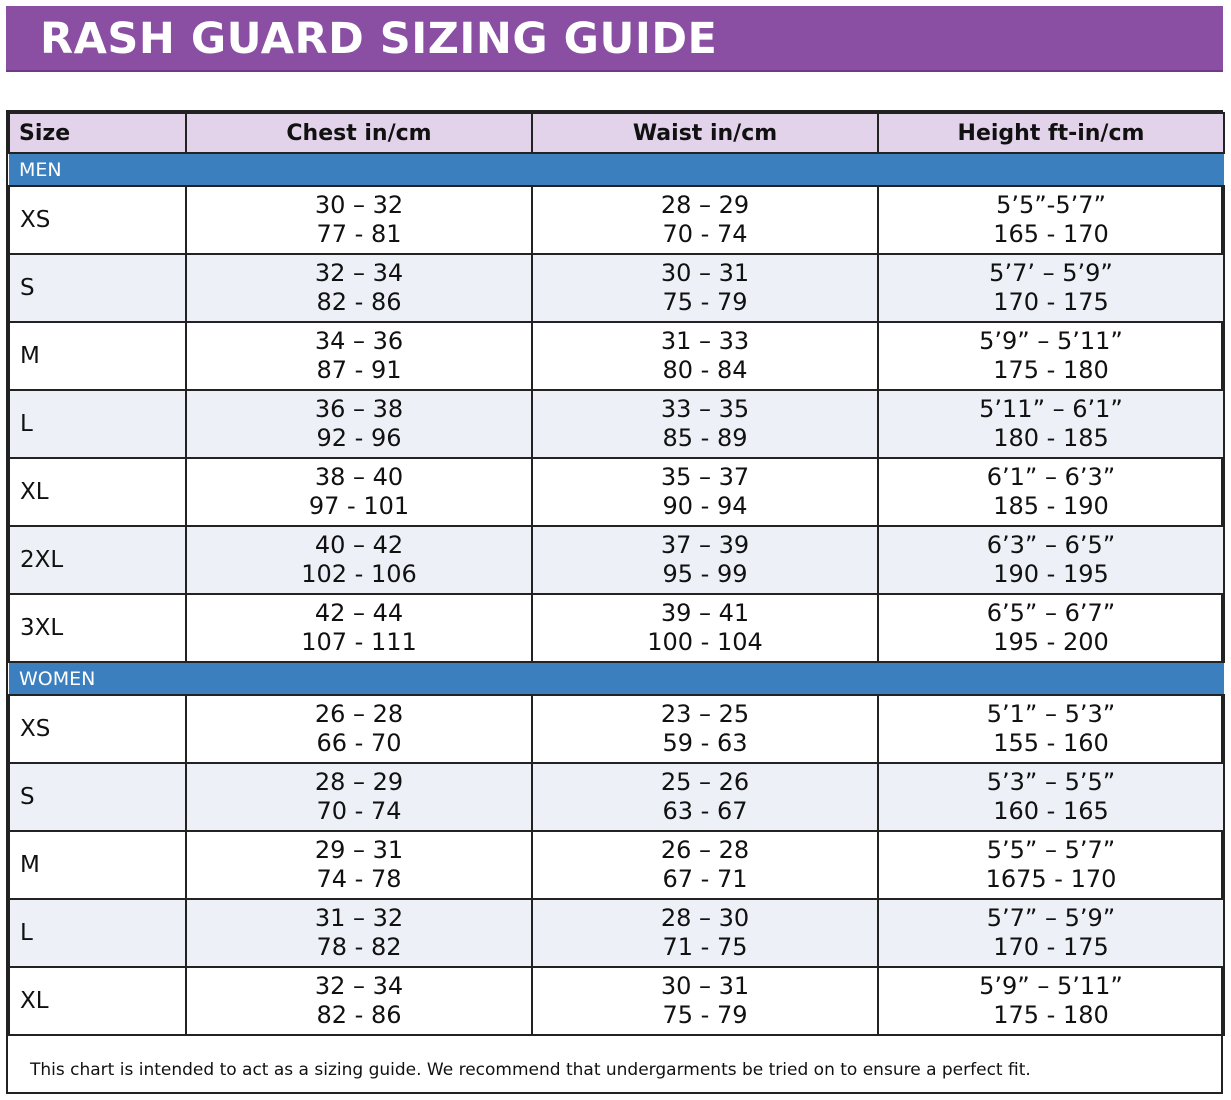 This screenshot has height=1100, width=1231. I want to click on waist-cm: 85 - 89, so click(705, 438).